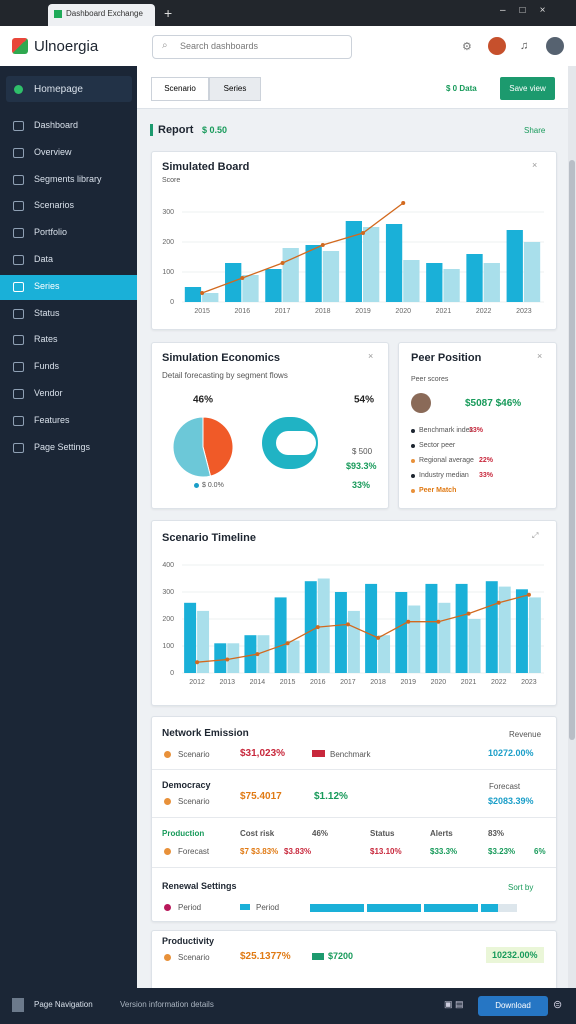 The image size is (576, 1024). I want to click on nav-item: Overview, so click(53, 151).